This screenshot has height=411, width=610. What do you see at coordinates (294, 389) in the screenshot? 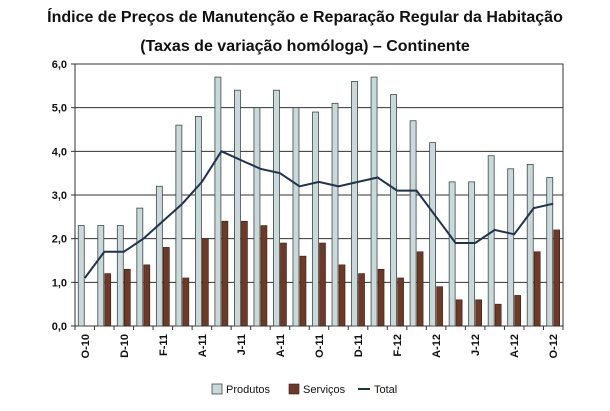
I see `legend-swatch-servicos` at bounding box center [294, 389].